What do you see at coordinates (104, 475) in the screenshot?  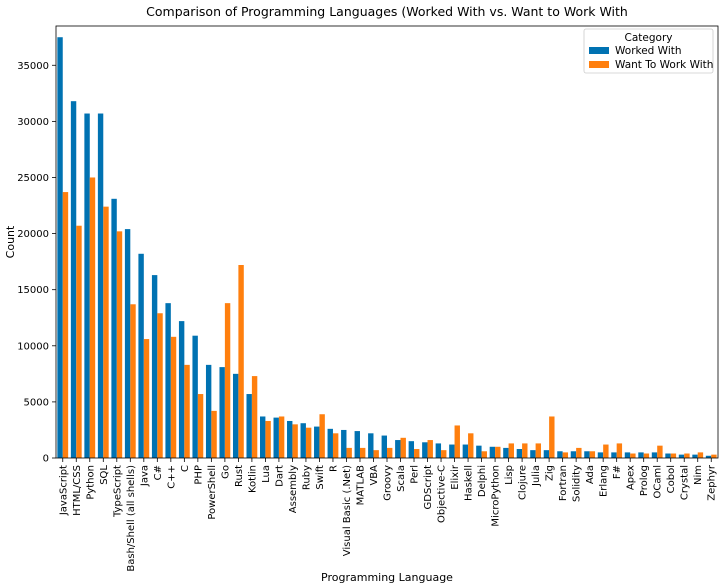 I see `x-tick-label: SQL` at bounding box center [104, 475].